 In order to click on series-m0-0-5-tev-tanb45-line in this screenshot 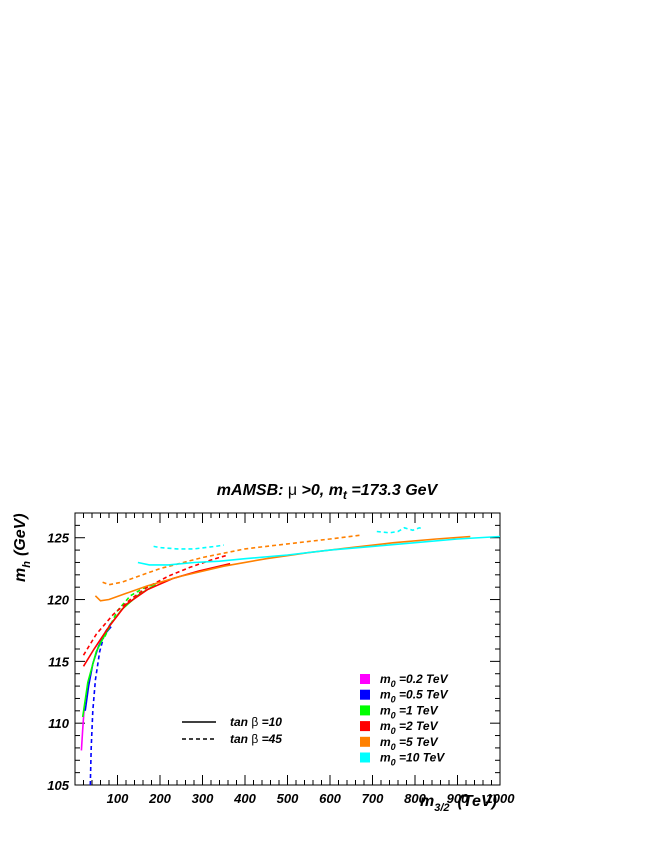, I will do `click(100, 704)`.